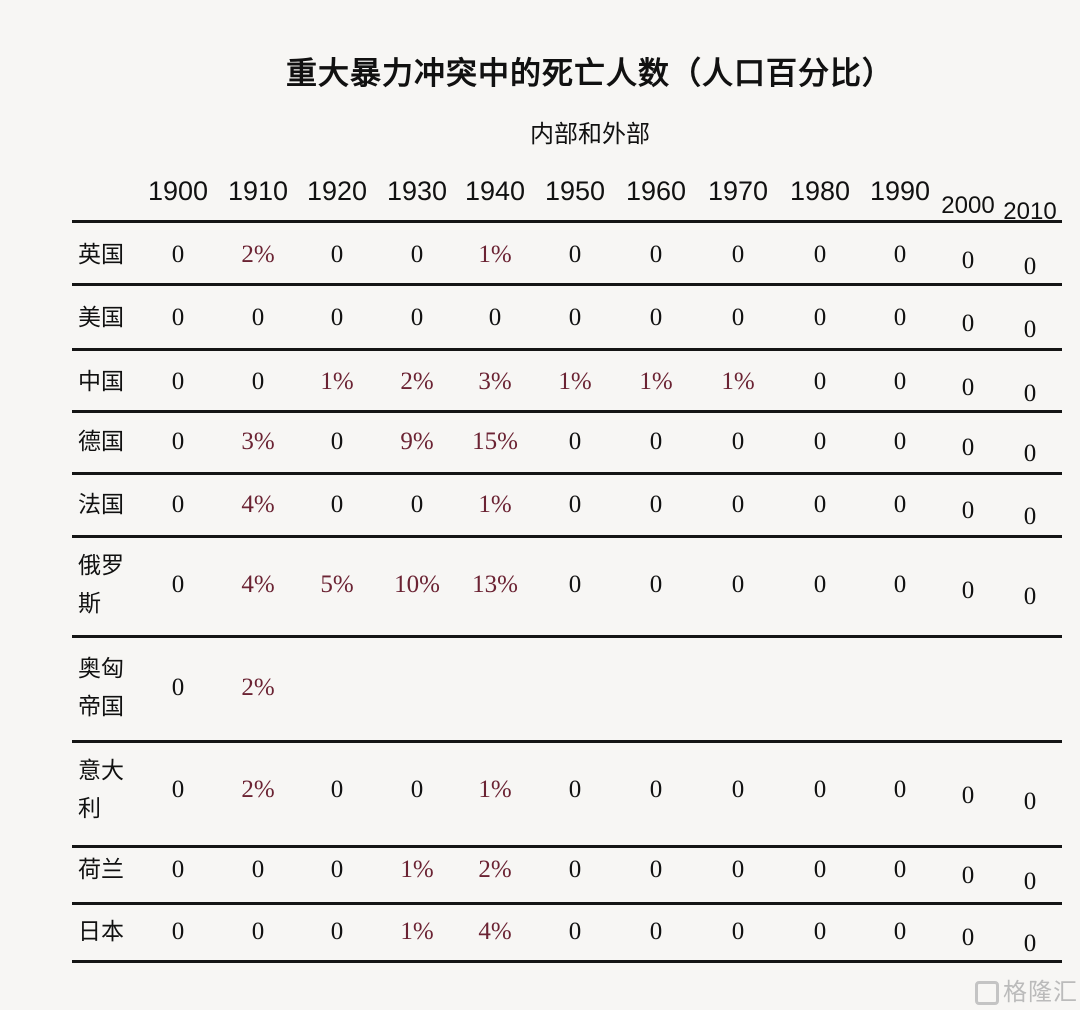  What do you see at coordinates (178, 191) in the screenshot?
I see `column-header: 1900` at bounding box center [178, 191].